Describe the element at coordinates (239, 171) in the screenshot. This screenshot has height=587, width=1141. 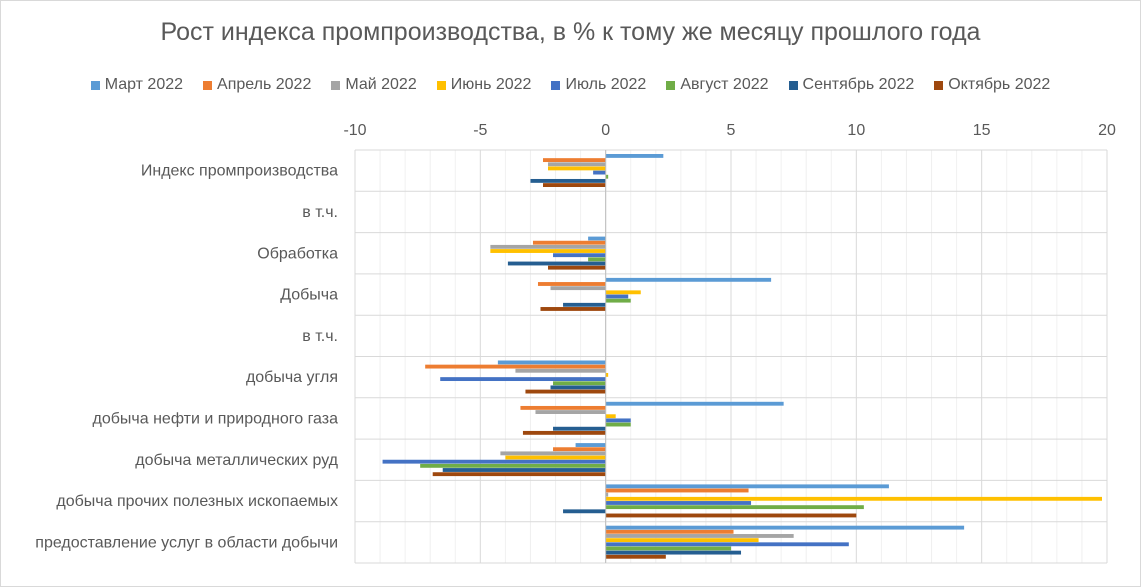
I see `category-label: Индекс промпроизводства` at that location.